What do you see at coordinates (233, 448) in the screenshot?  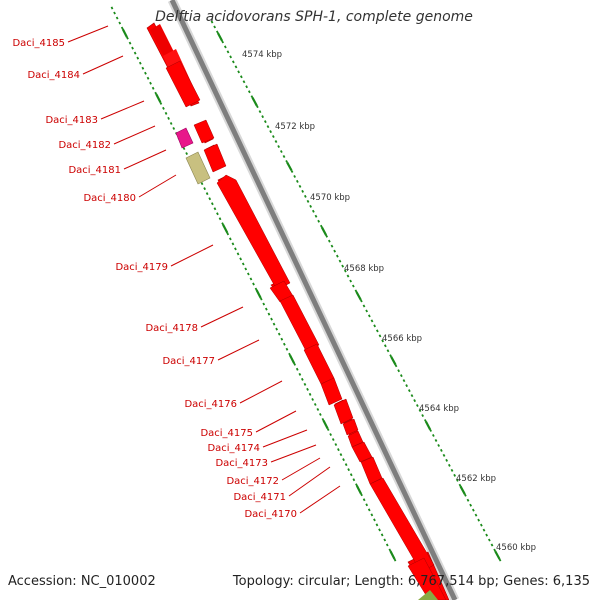 I see `gene-label: Daci_4174` at bounding box center [233, 448].